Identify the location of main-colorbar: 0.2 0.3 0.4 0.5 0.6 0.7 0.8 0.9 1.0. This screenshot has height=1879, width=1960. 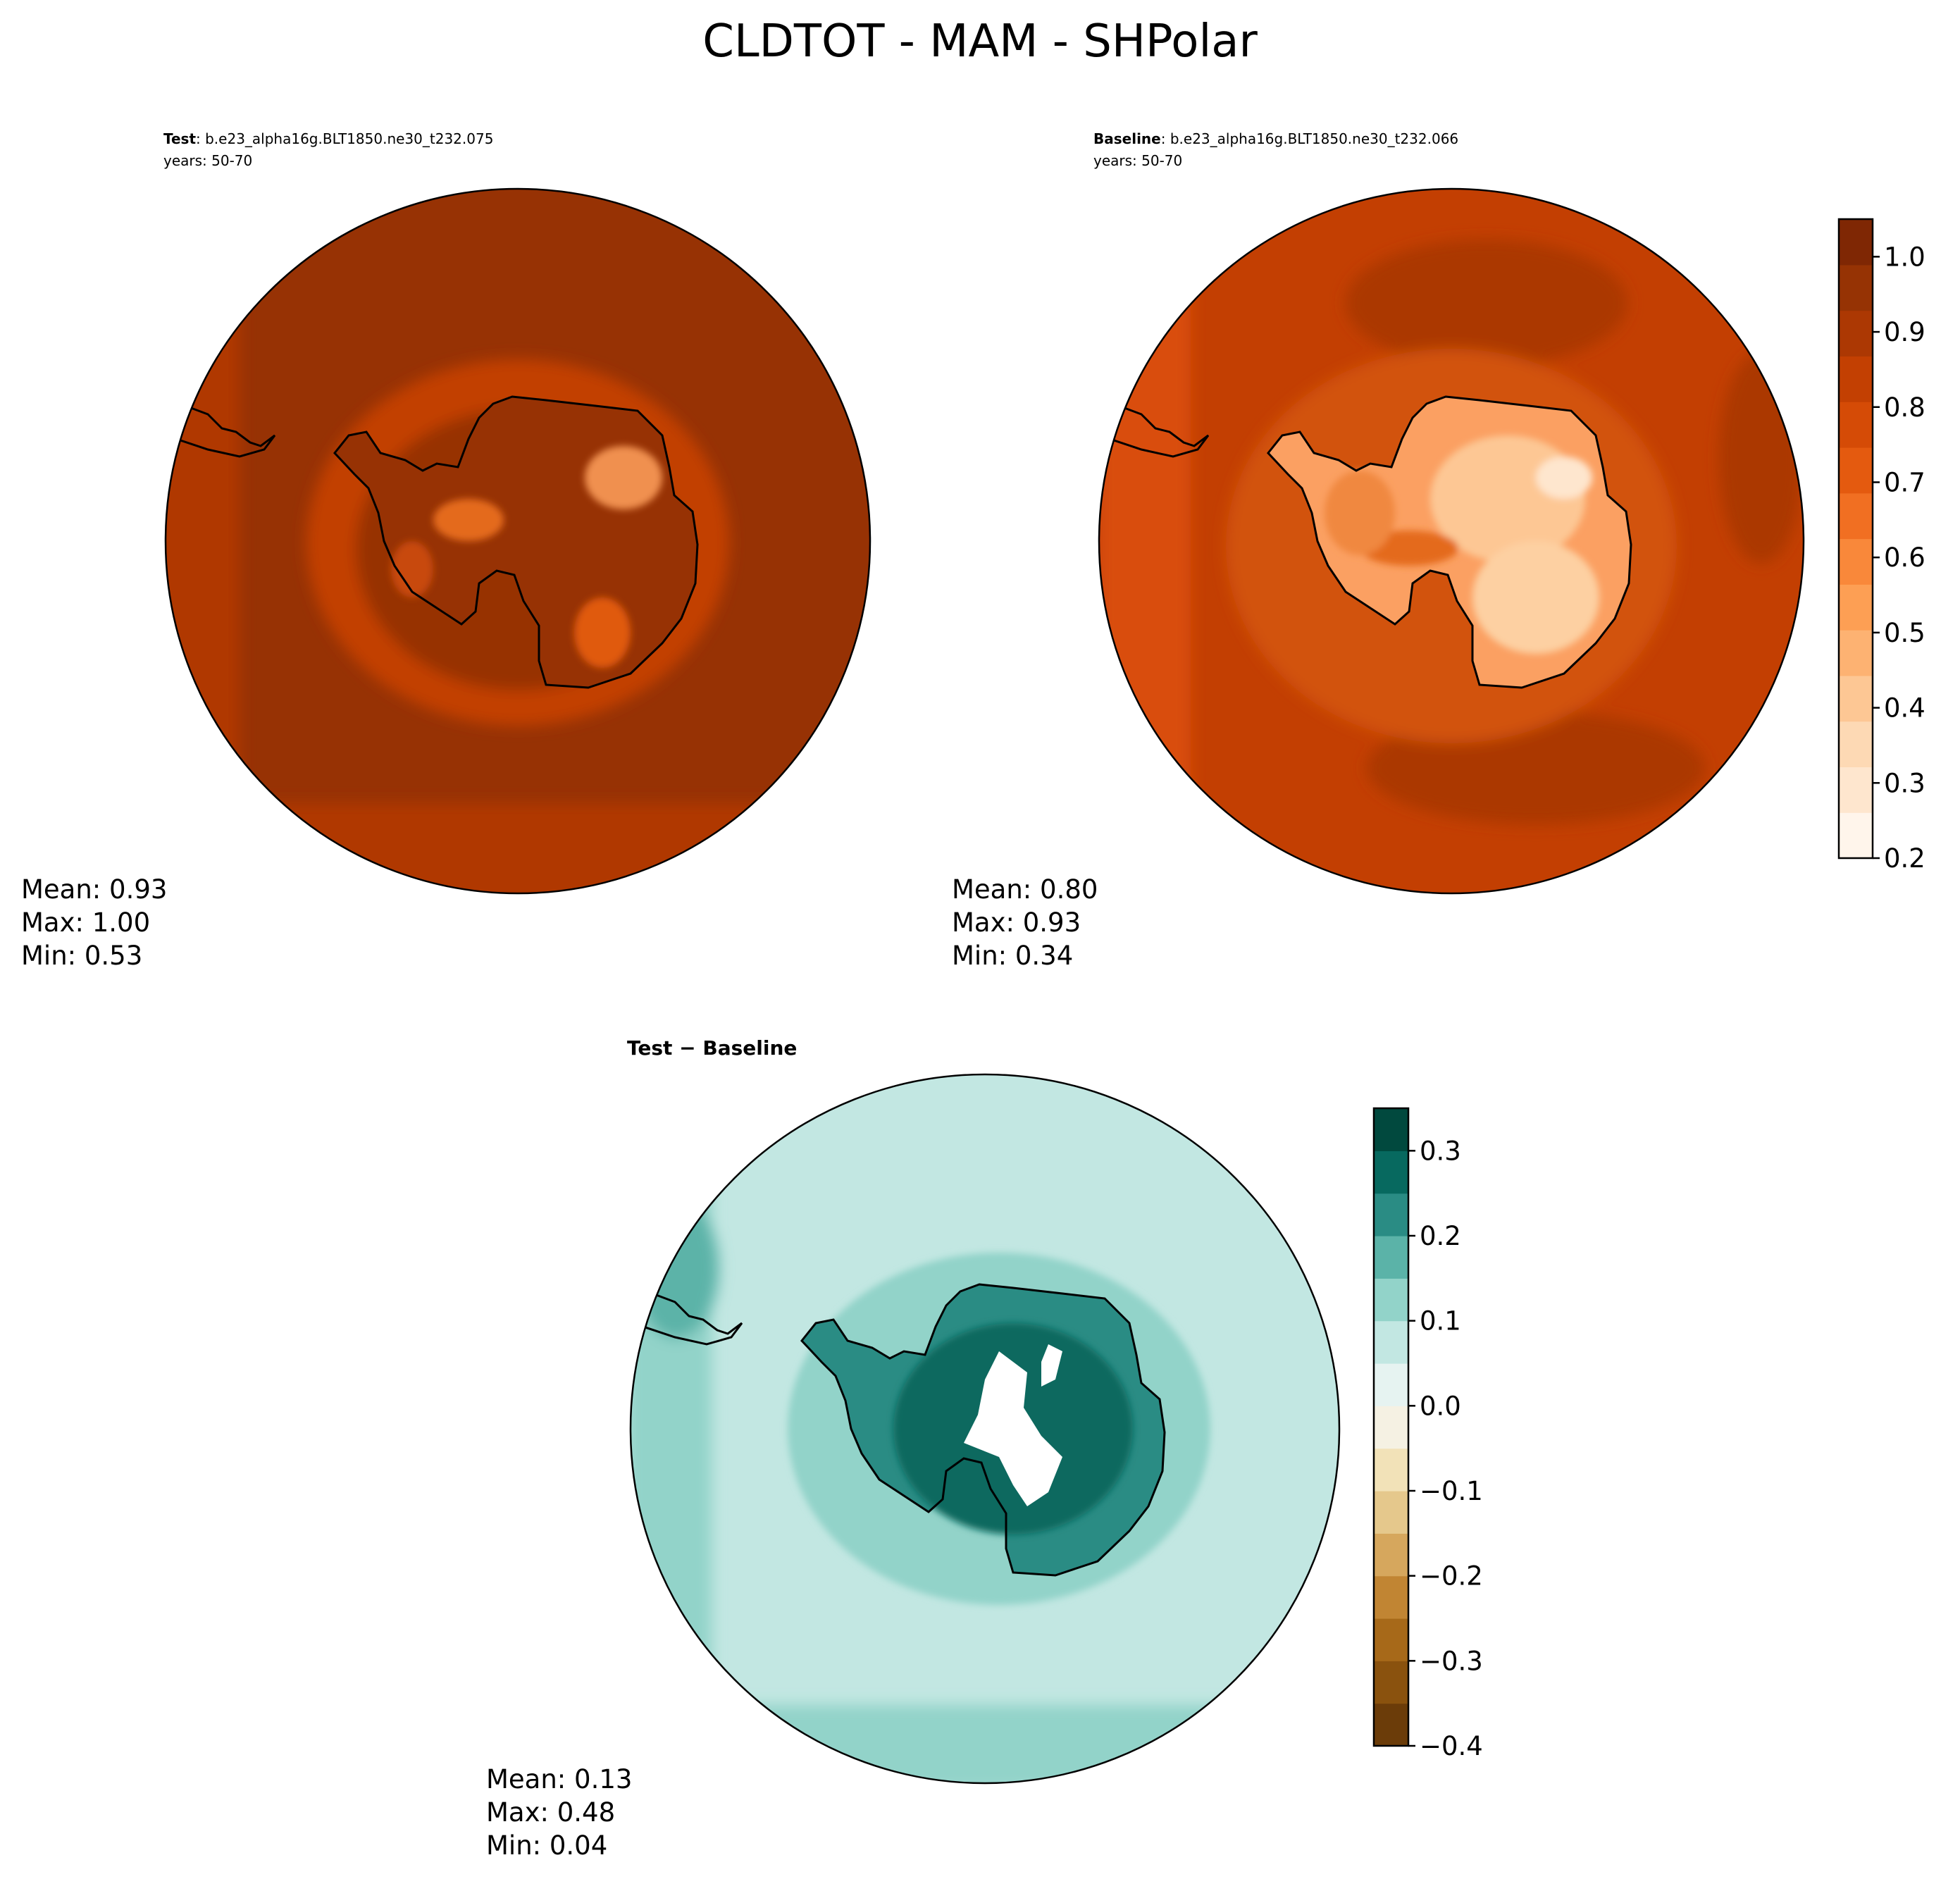
(1881, 546).